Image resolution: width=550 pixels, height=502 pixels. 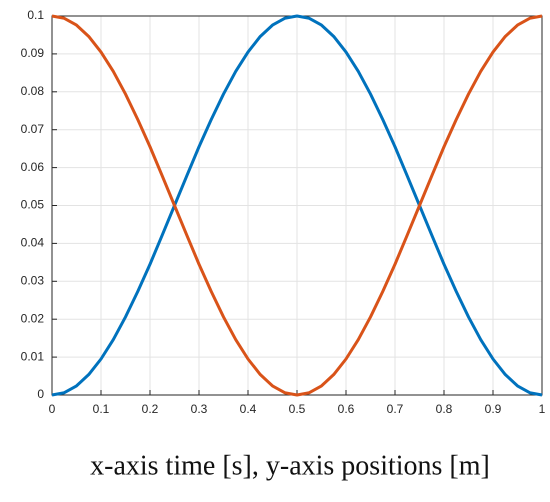 What do you see at coordinates (542, 409) in the screenshot?
I see `x-tick-label: 1` at bounding box center [542, 409].